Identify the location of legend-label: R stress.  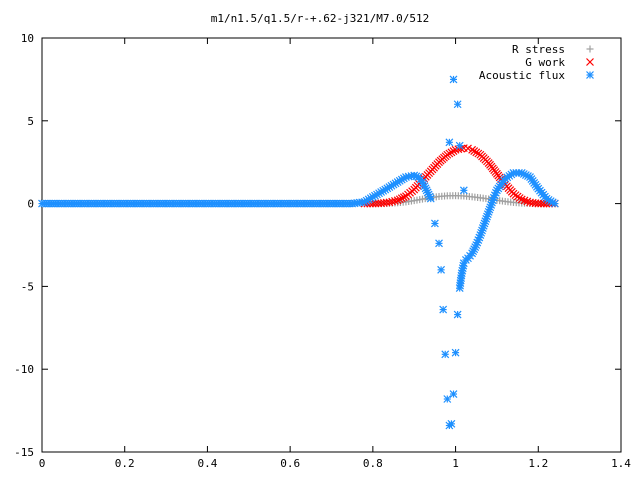
(538, 49).